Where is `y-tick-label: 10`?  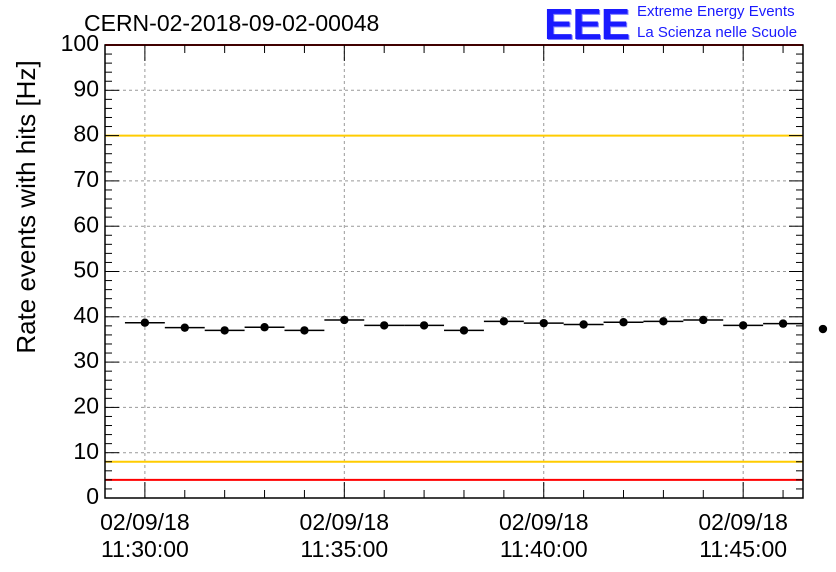
y-tick-label: 10 is located at coordinates (86, 451).